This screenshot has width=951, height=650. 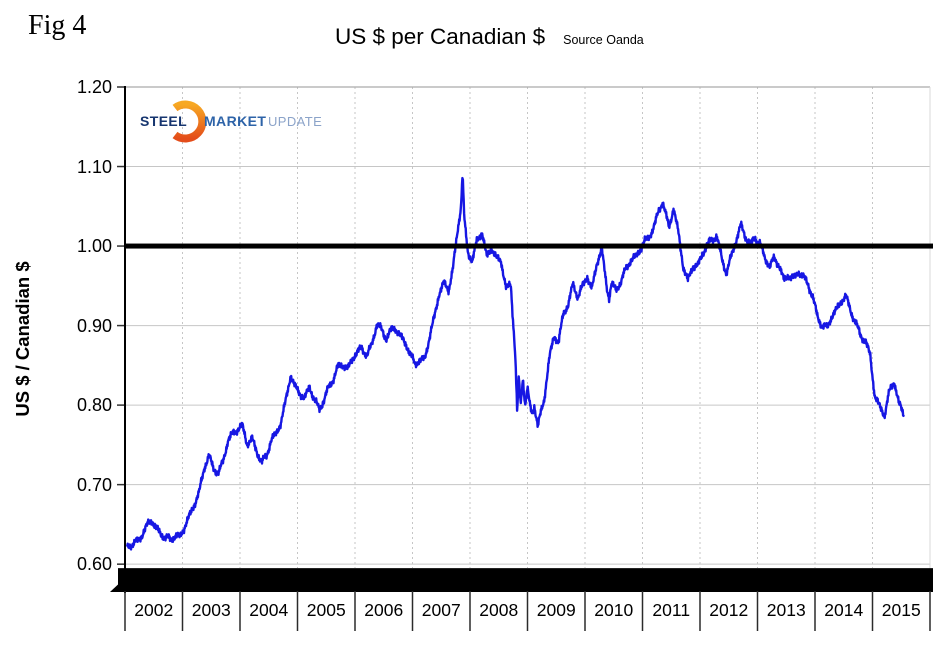 I want to click on parity-reference-line, so click(x=529, y=246).